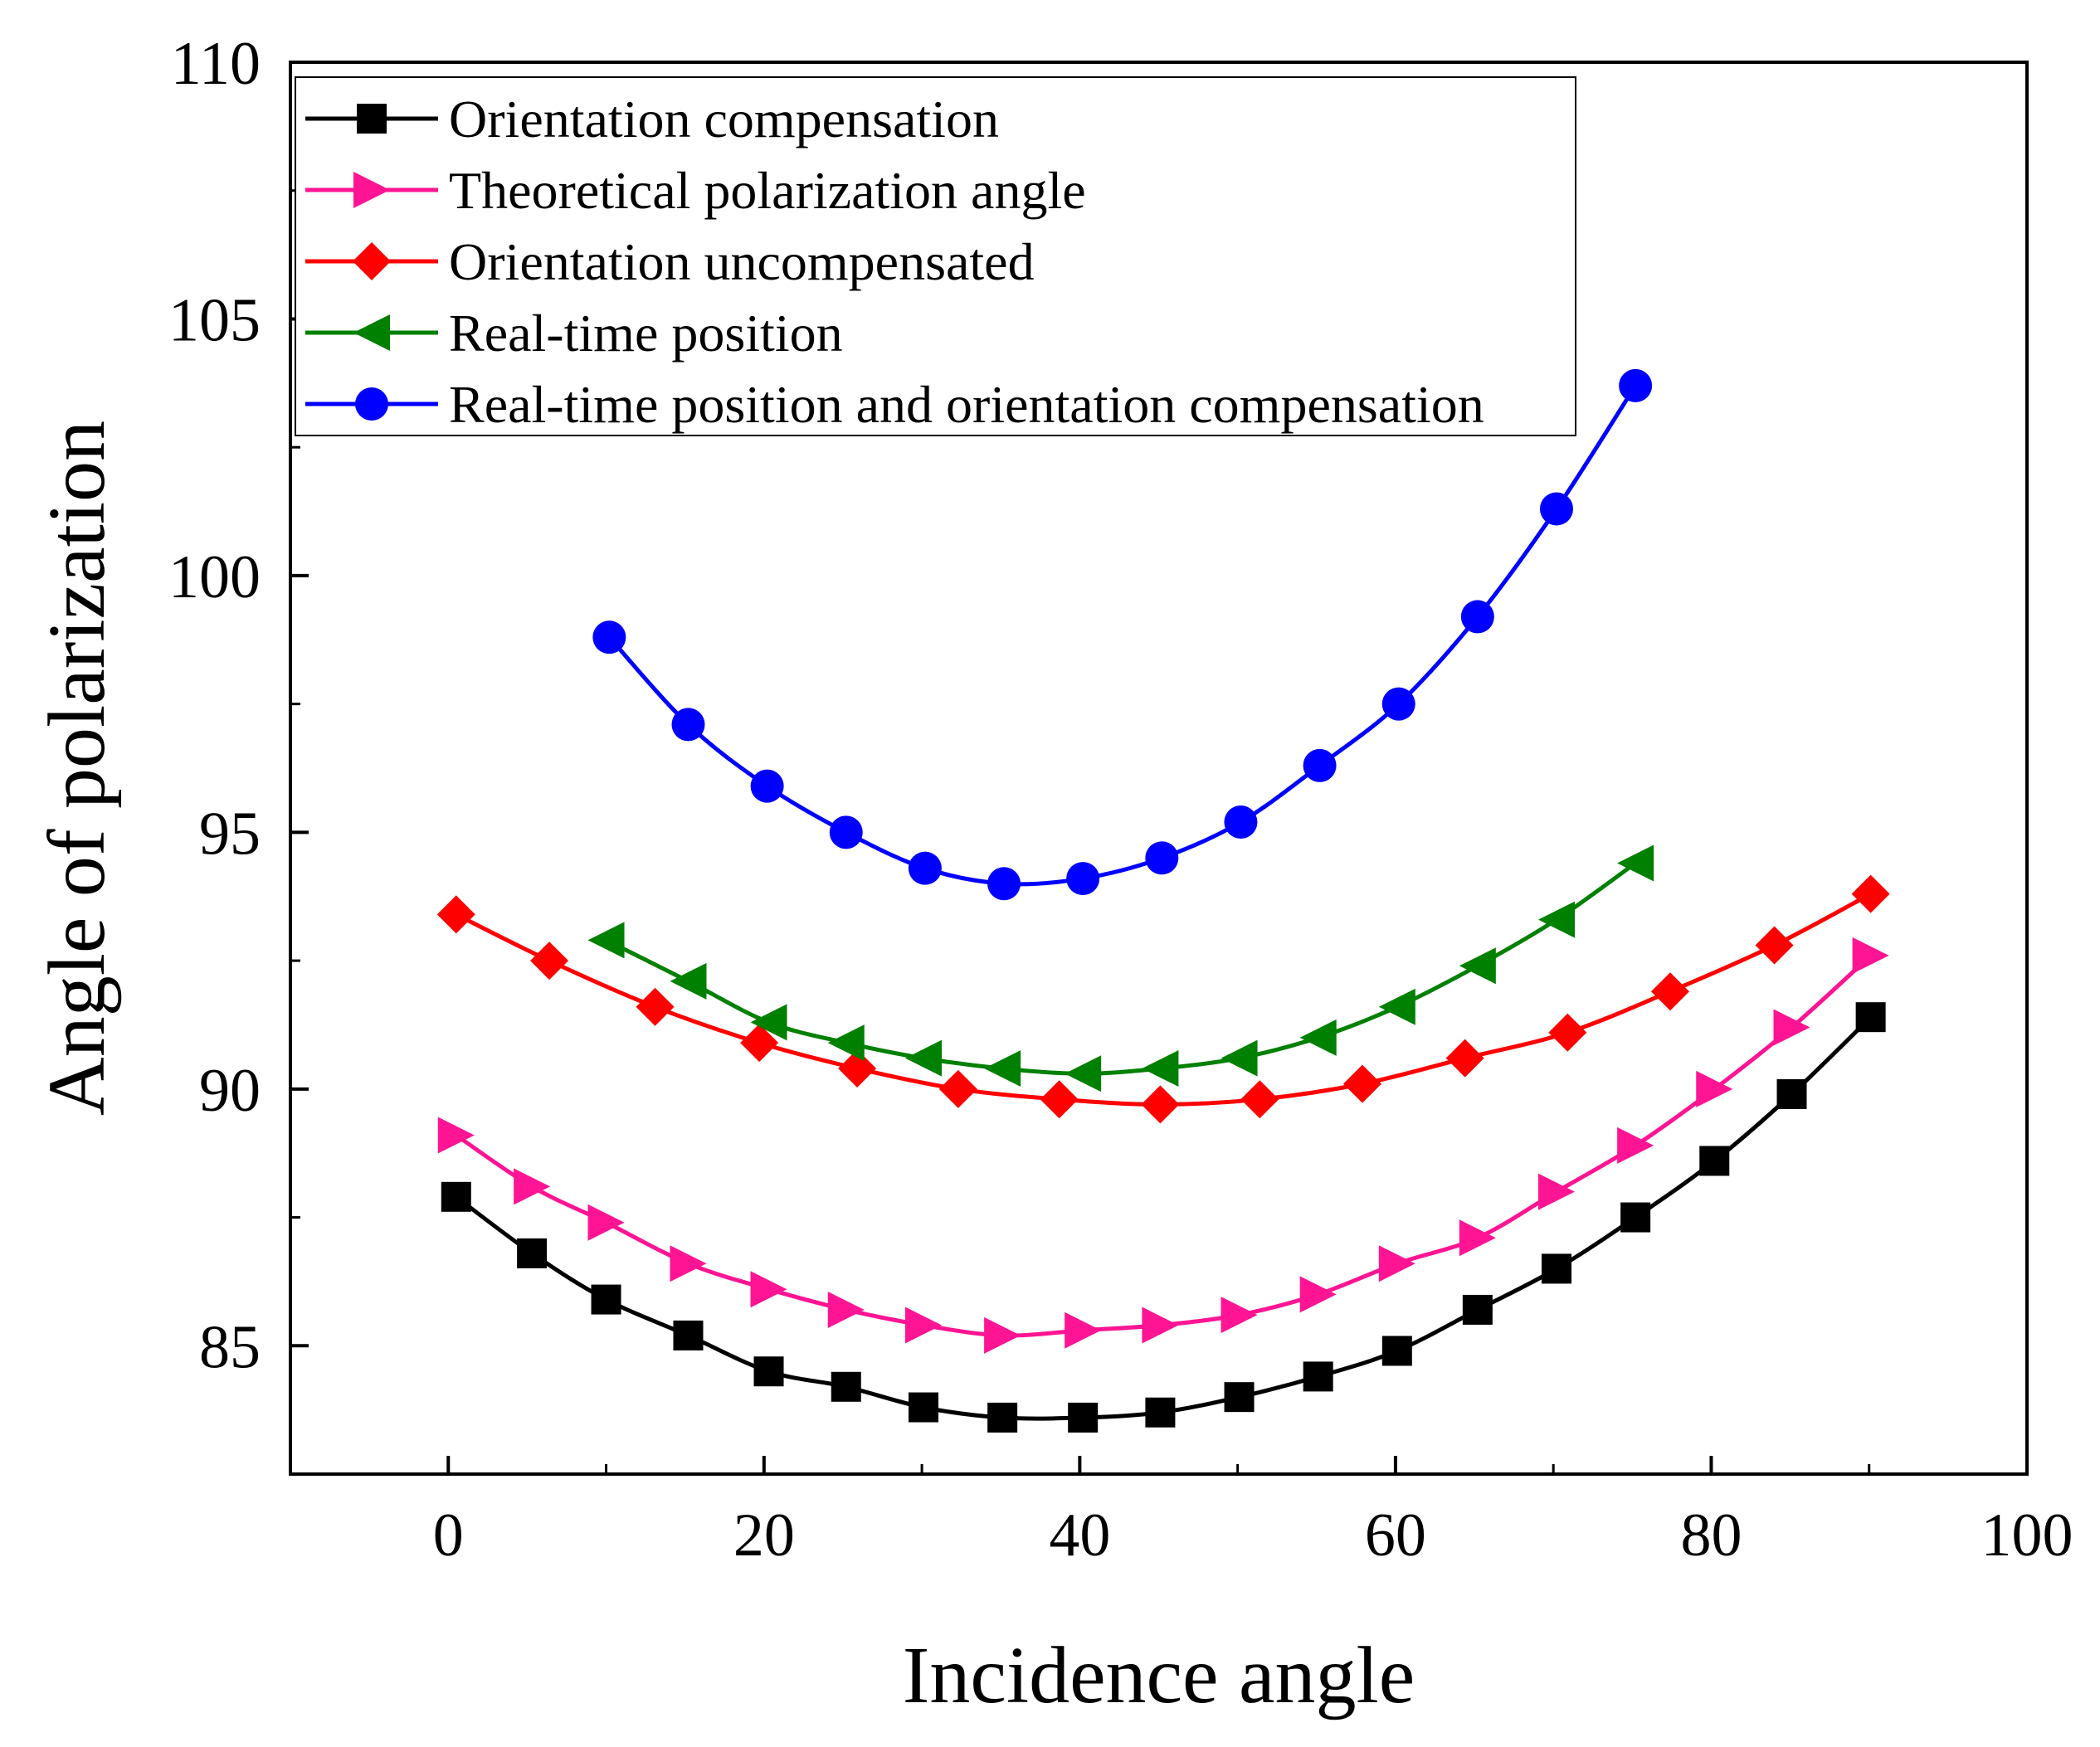 The image size is (2100, 1747). I want to click on y-tick-label: 105, so click(214, 320).